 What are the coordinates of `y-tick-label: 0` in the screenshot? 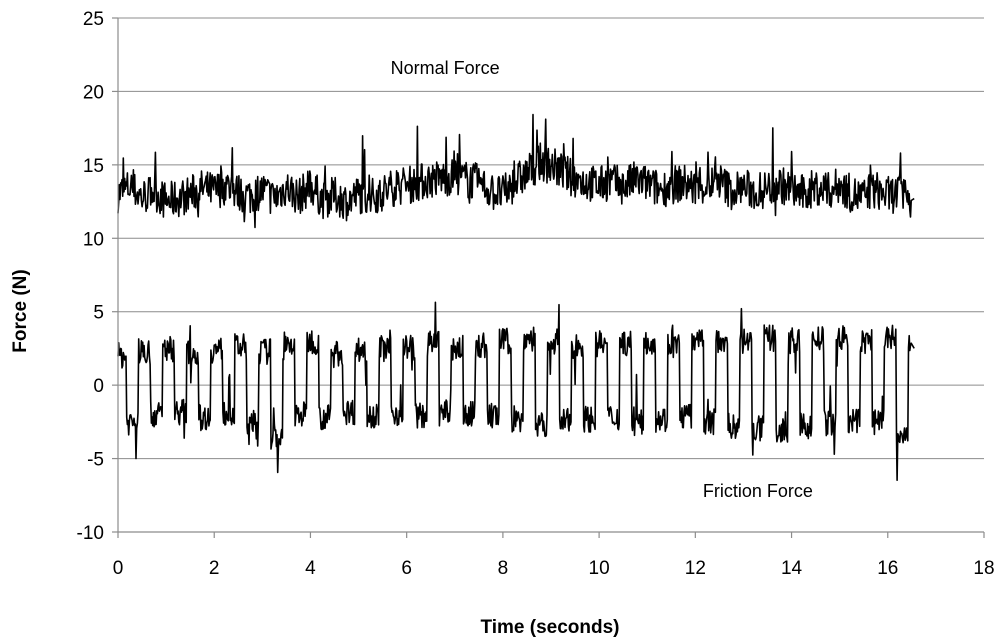 It's located at (98, 386).